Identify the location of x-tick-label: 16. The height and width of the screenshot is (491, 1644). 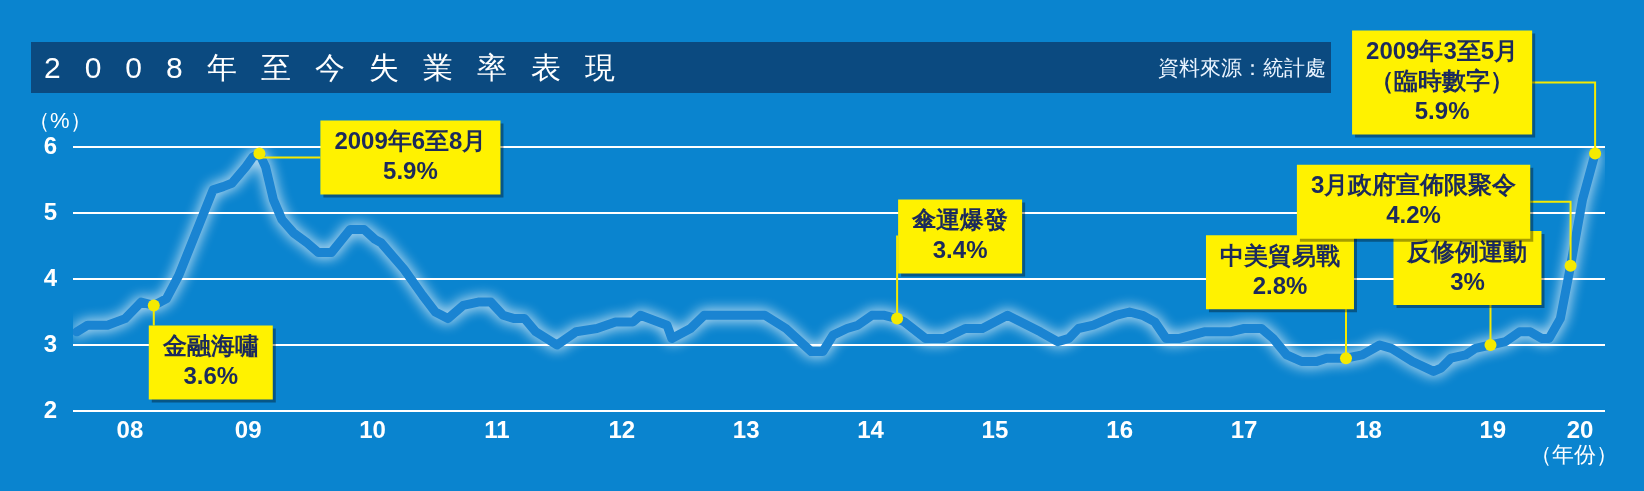
(1120, 430).